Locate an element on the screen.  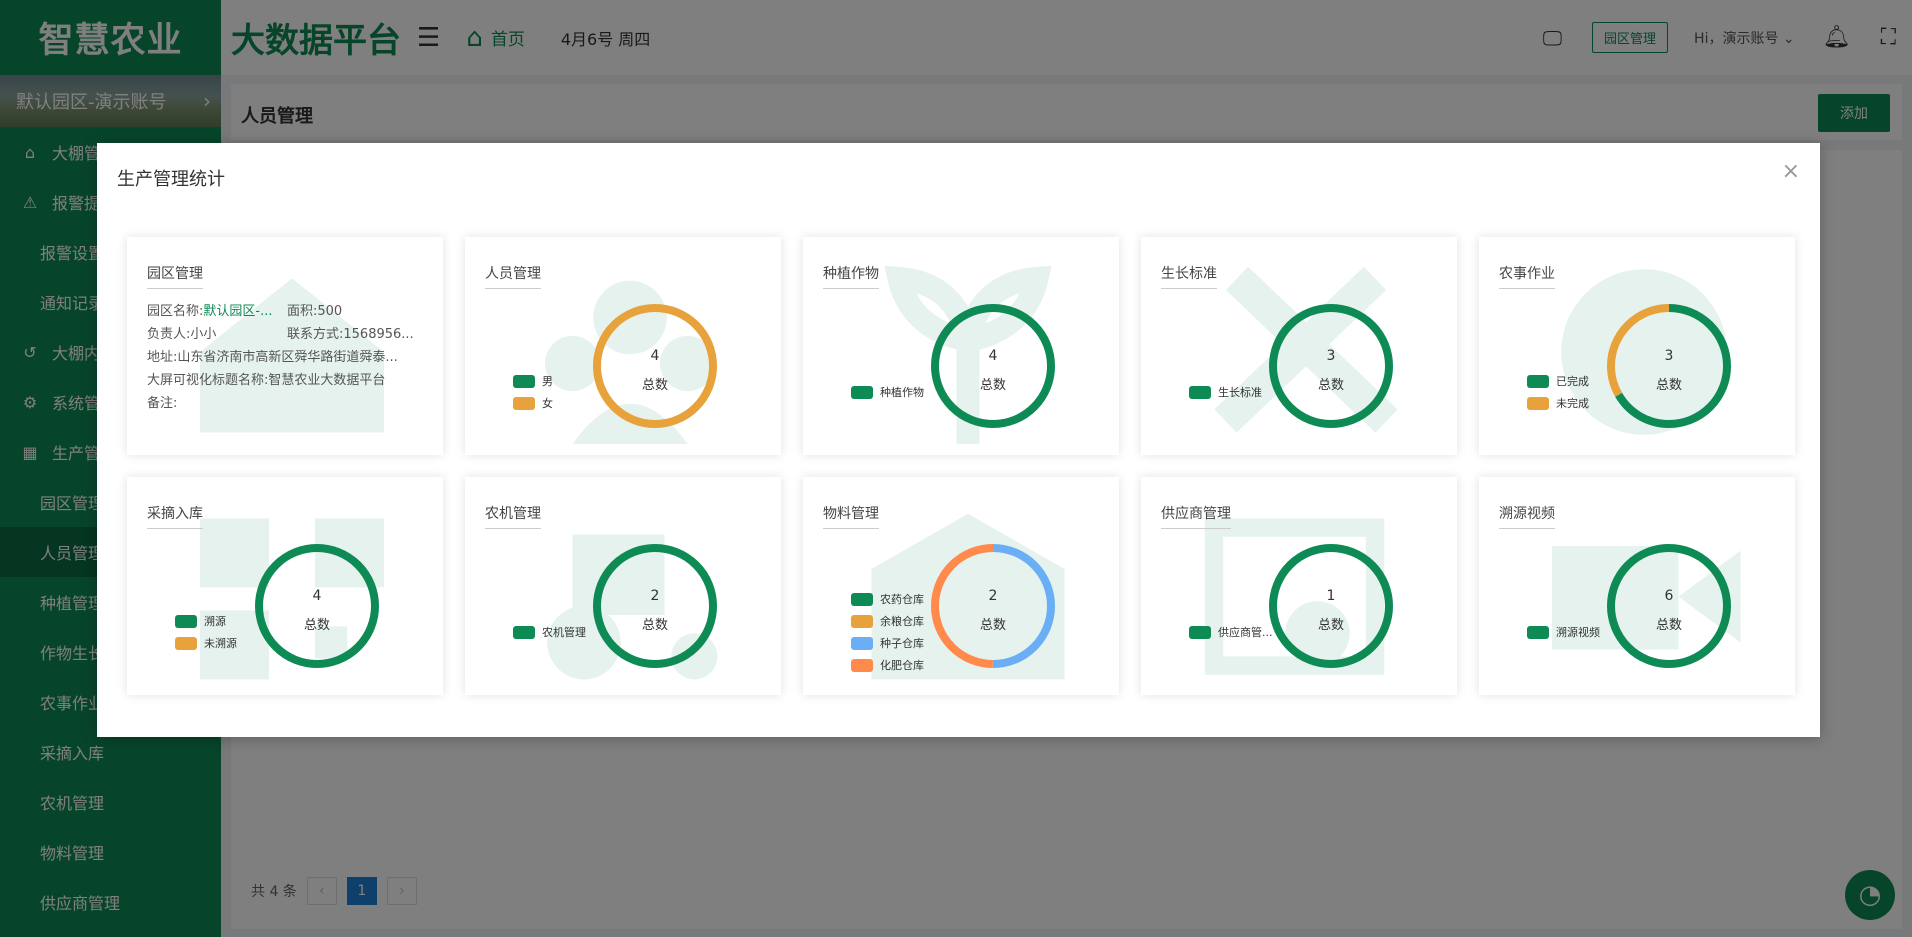
tools-watermark-icon is located at coordinates (1306, 349).